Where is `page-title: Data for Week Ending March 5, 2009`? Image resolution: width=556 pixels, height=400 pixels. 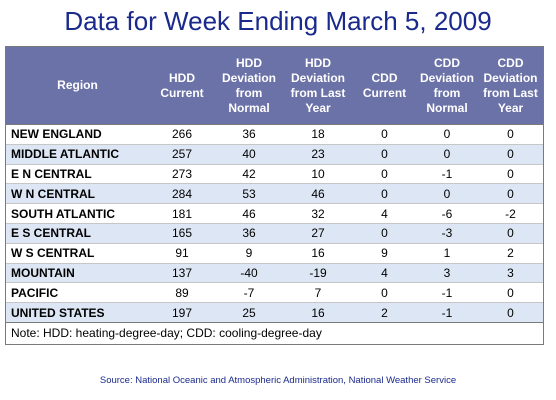 page-title: Data for Week Ending March 5, 2009 is located at coordinates (278, 21).